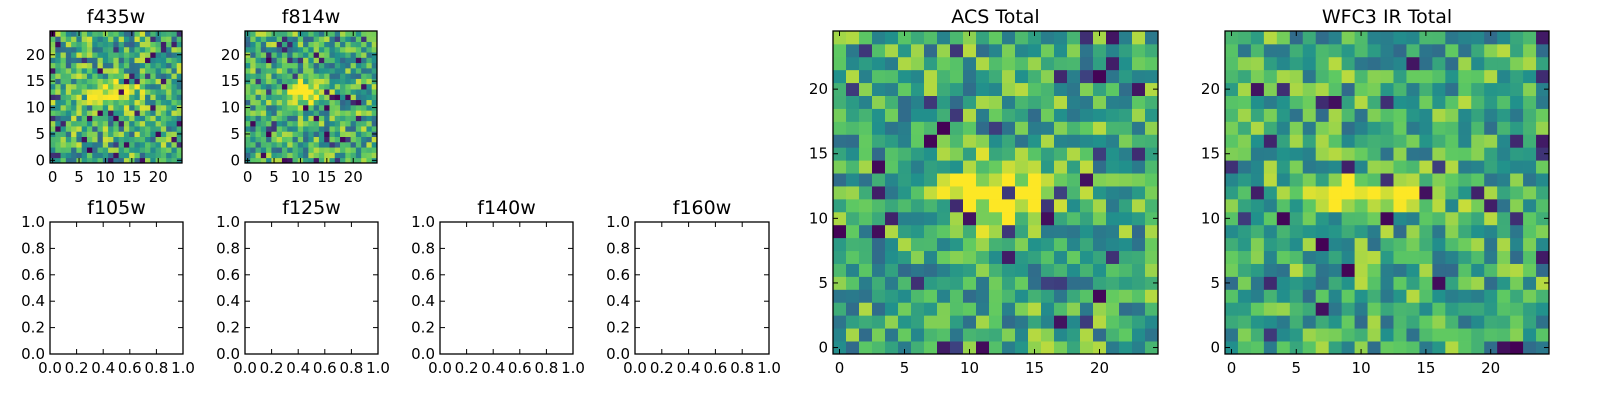 Image resolution: width=1600 pixels, height=400 pixels. What do you see at coordinates (823, 348) in the screenshot?
I see `y-tick-label: 0` at bounding box center [823, 348].